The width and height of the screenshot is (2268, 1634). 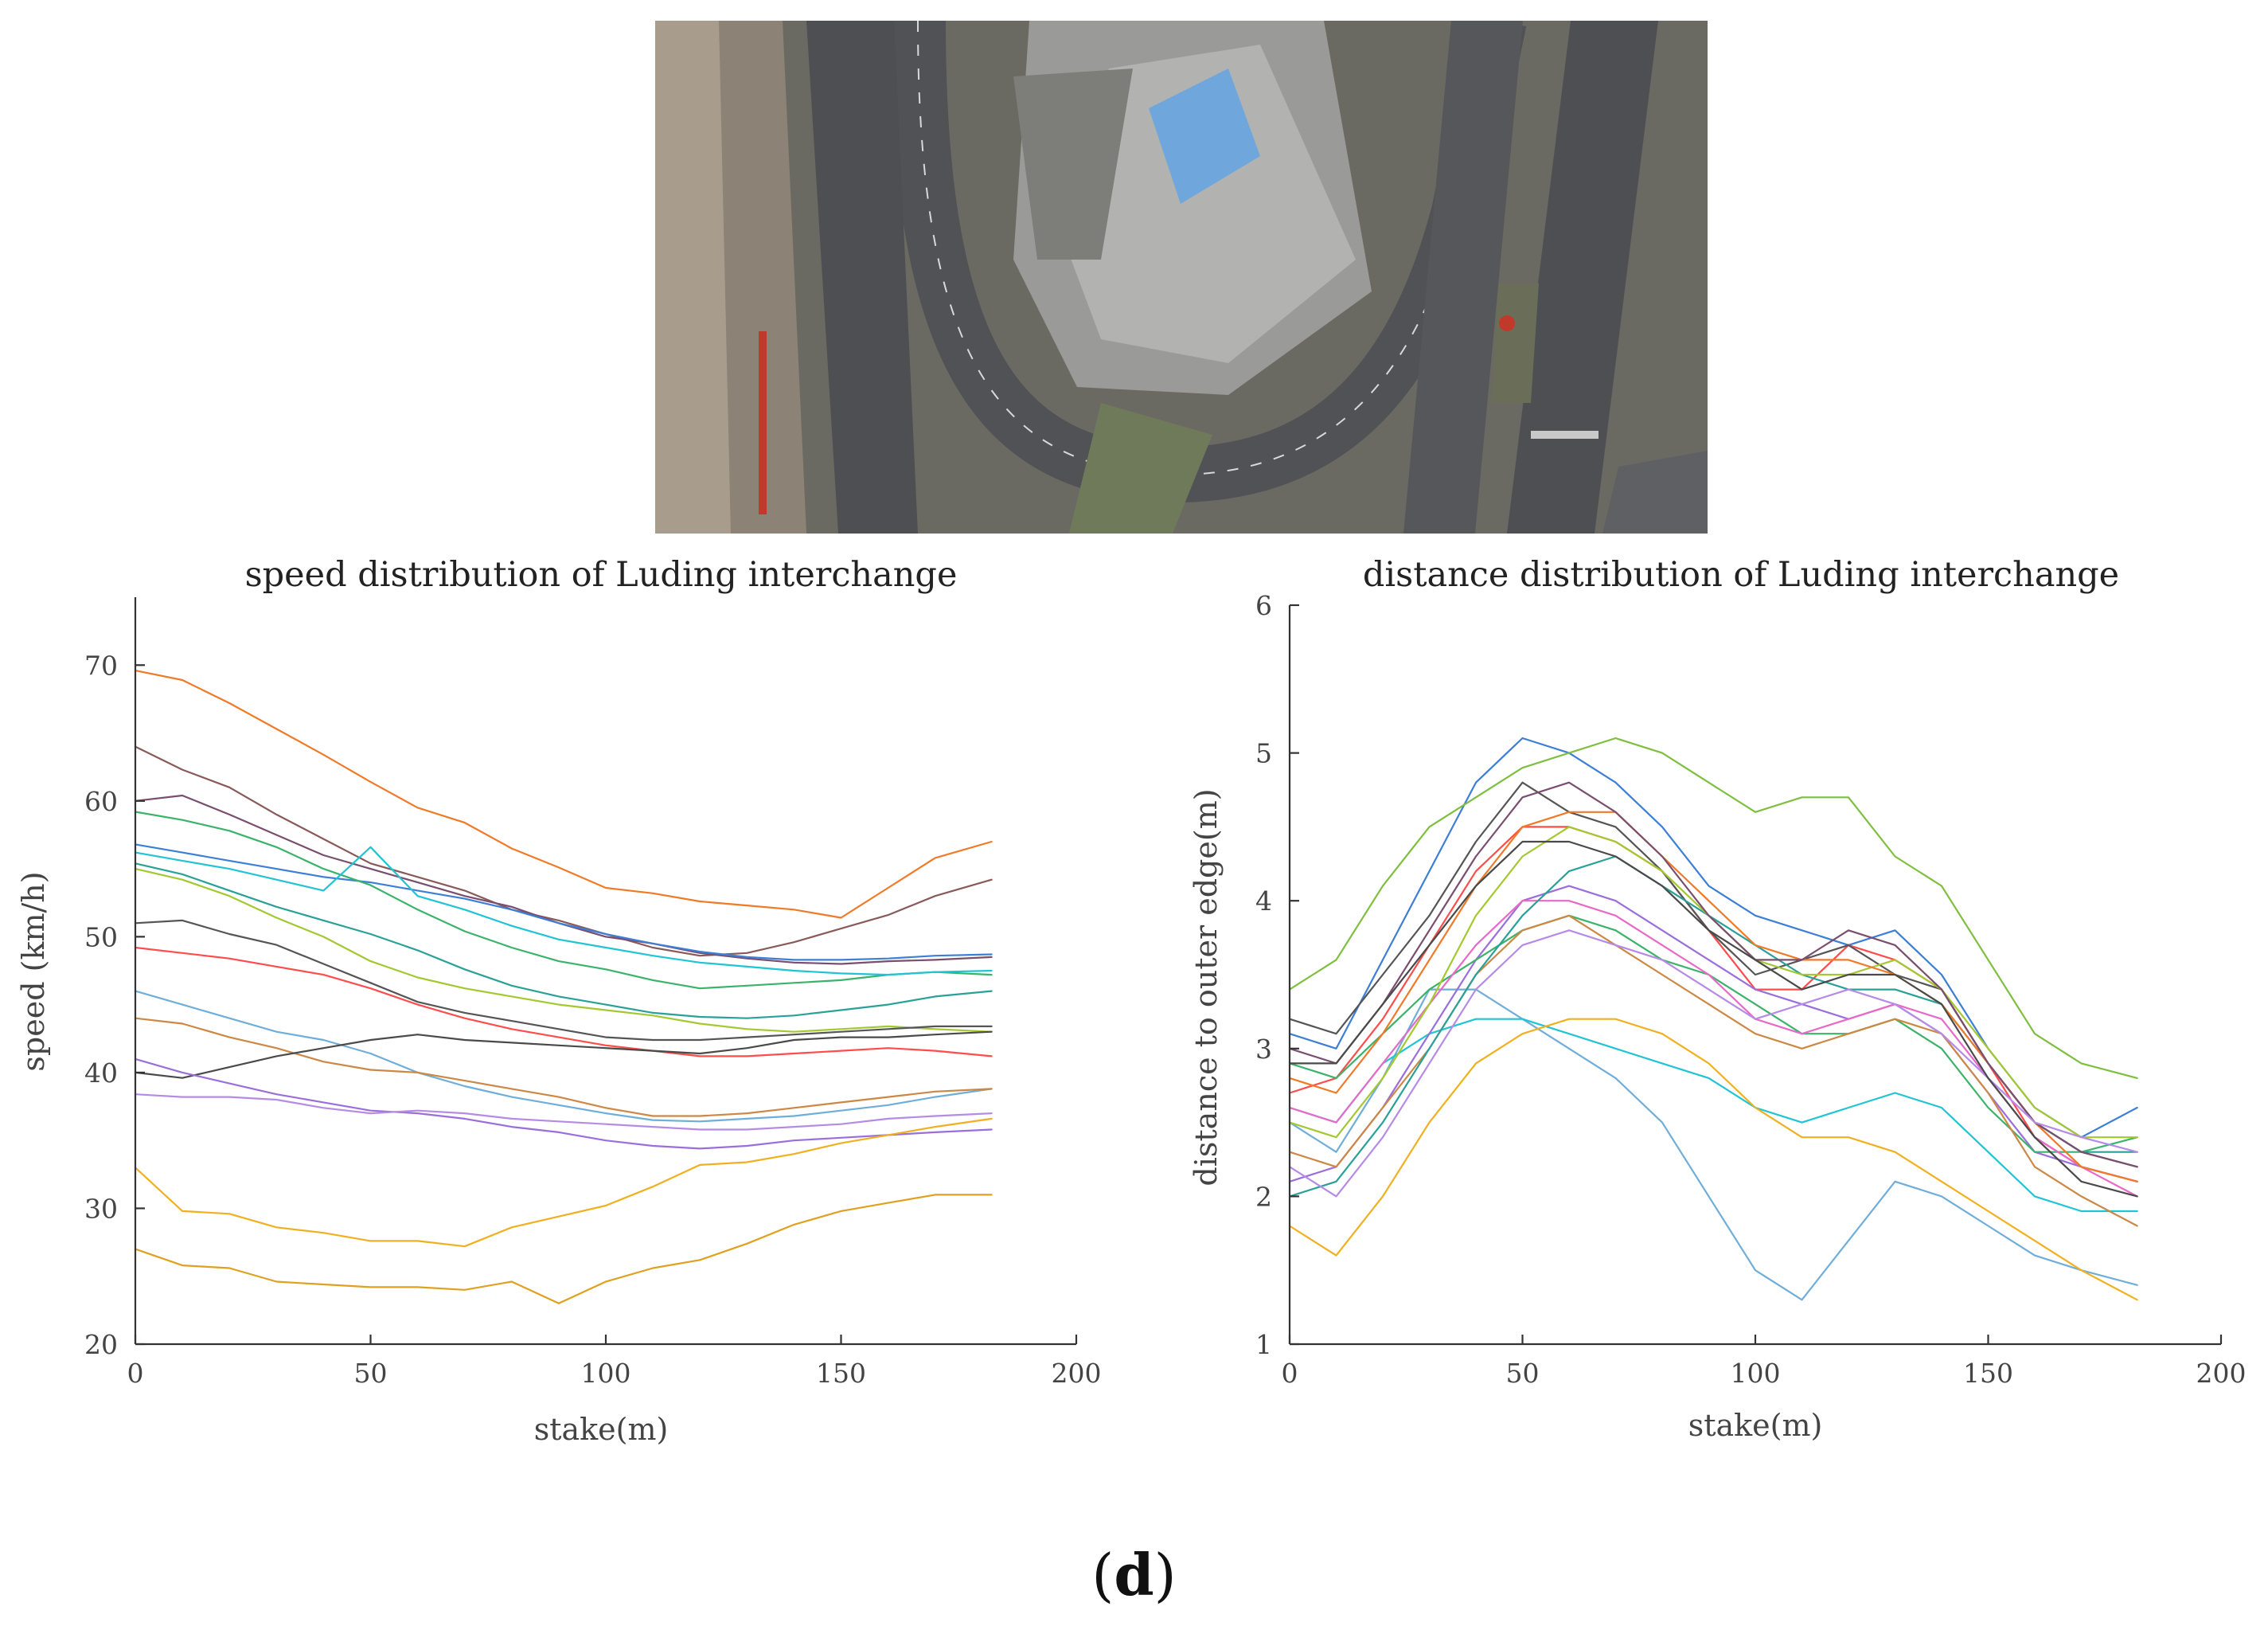 What do you see at coordinates (101, 1344) in the screenshot?
I see `y-tick-label: 20` at bounding box center [101, 1344].